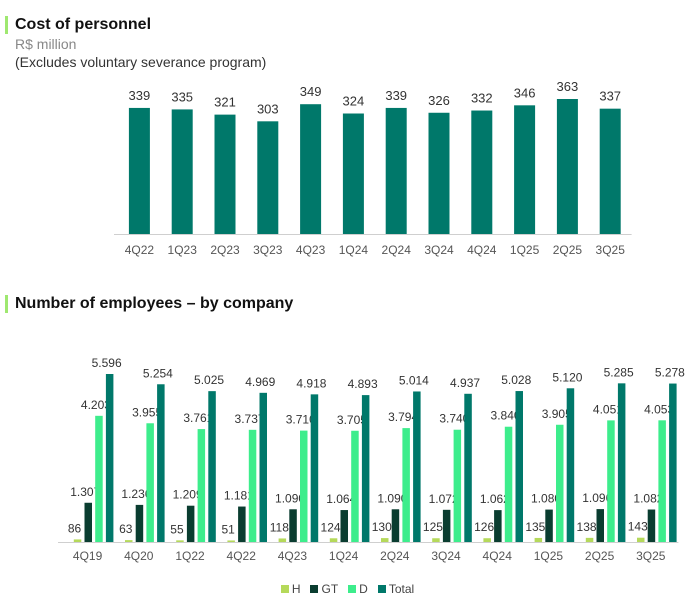 Image resolution: width=695 pixels, height=604 pixels. I want to click on employees-label-d: 3.710, so click(301, 420).